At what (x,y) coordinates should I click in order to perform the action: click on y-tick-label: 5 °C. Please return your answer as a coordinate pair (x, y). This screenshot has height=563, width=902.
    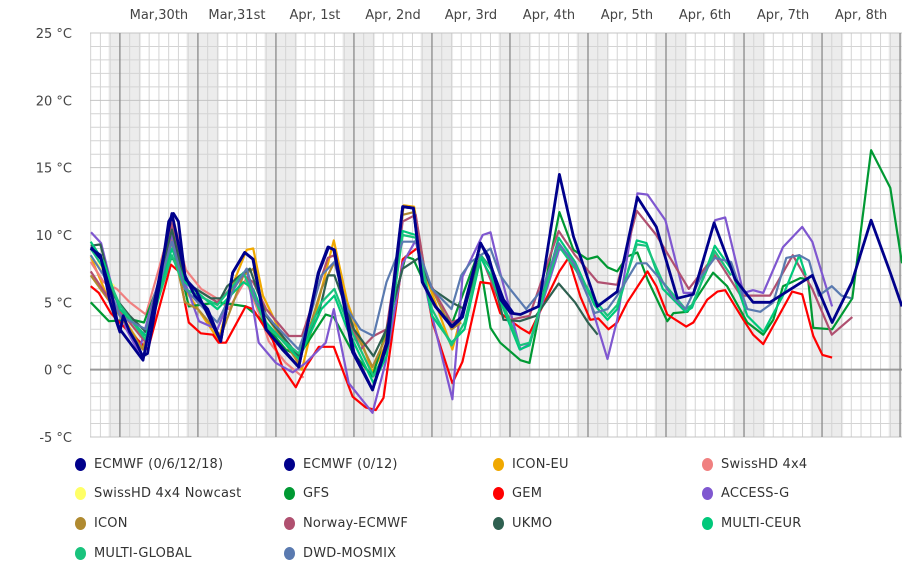
    Looking at the image, I should click on (58, 303).